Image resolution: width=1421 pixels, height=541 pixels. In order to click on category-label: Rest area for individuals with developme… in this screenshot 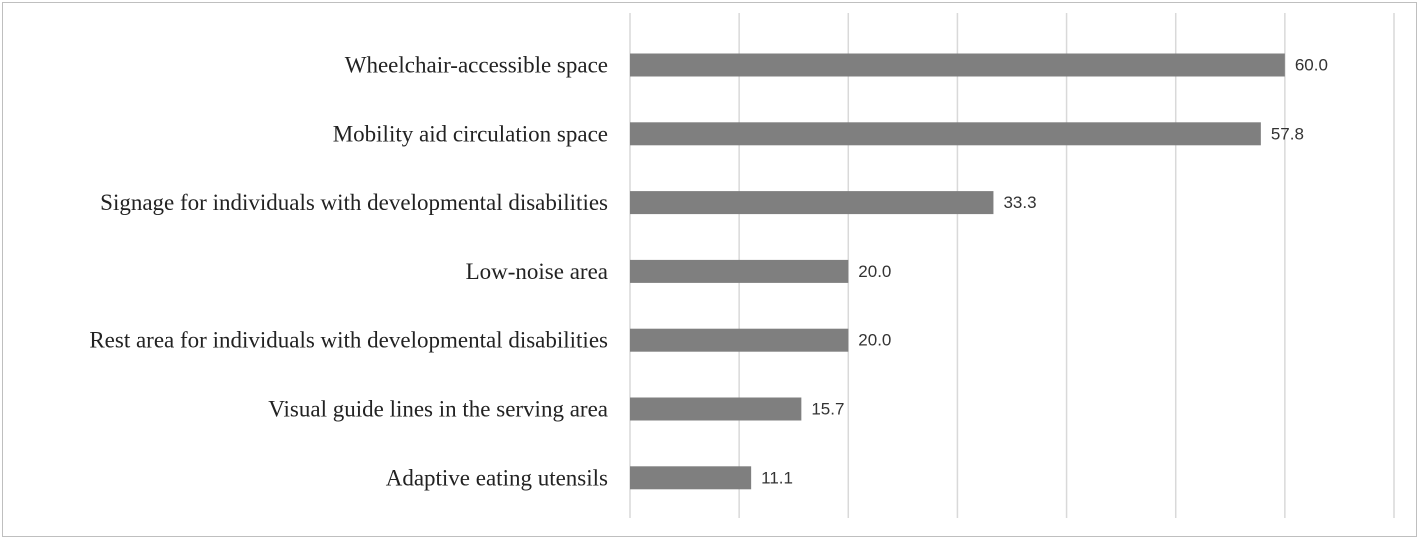, I will do `click(348, 340)`.